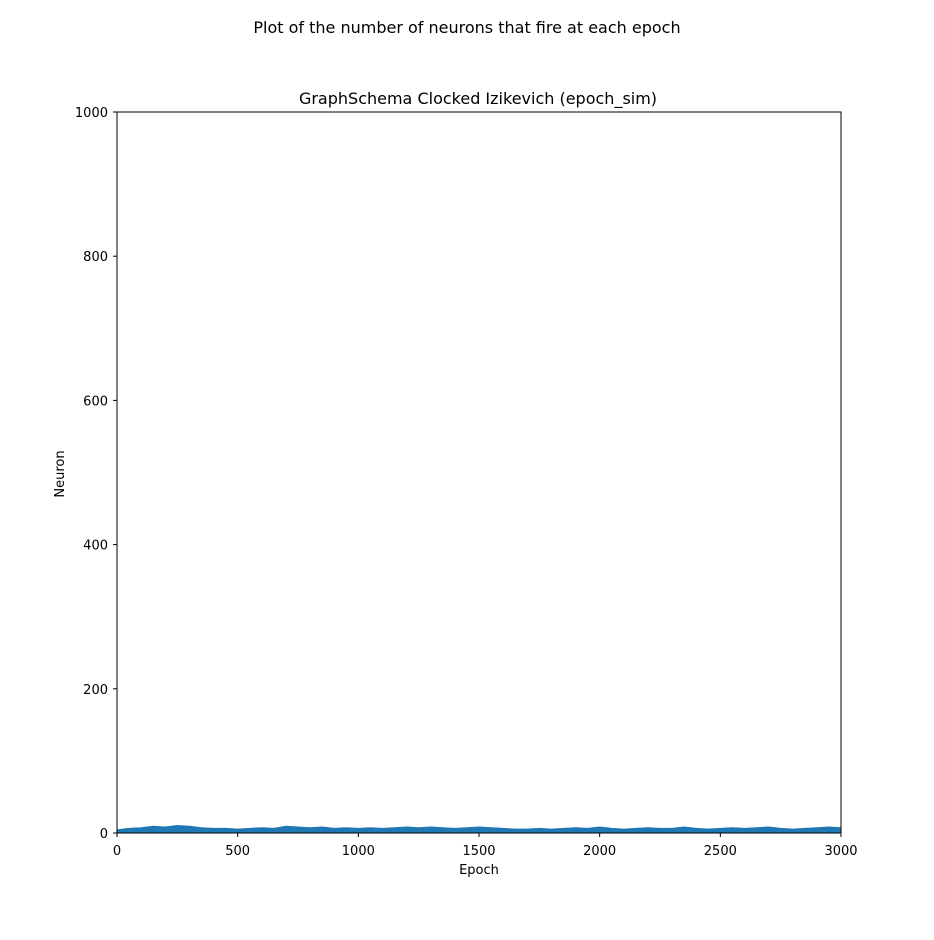 The image size is (934, 940). What do you see at coordinates (840, 851) in the screenshot?
I see `x-tick-label: 3000` at bounding box center [840, 851].